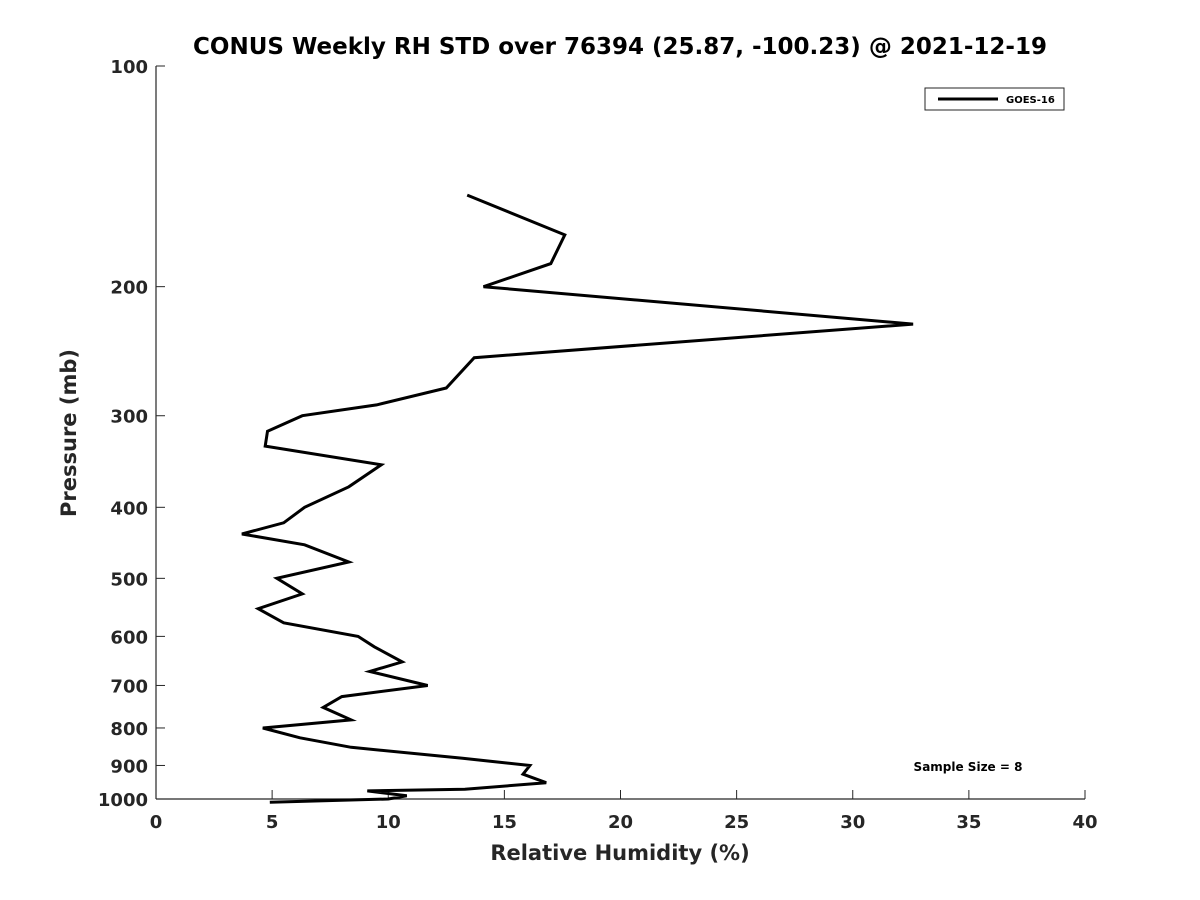  Describe the element at coordinates (129, 766) in the screenshot. I see `y-tick-label: 900` at that location.